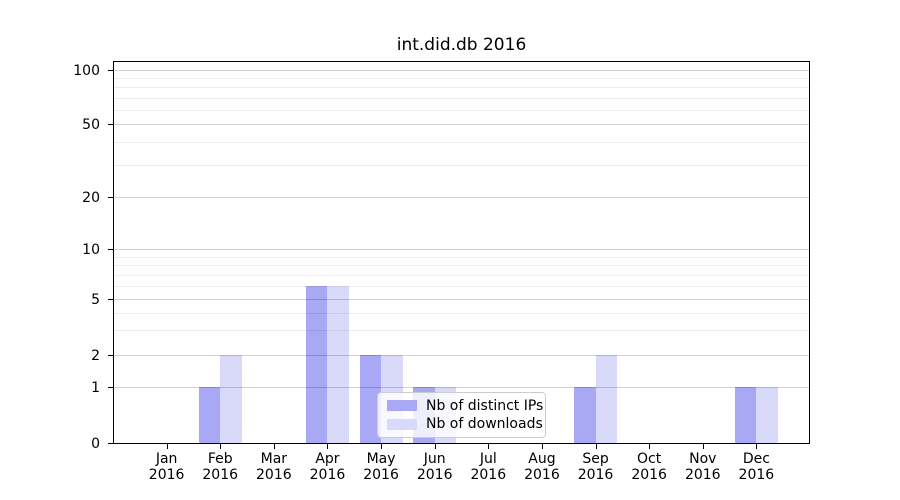 The width and height of the screenshot is (900, 500). I want to click on xtick-label-mar: Mar 2016, so click(274, 467).